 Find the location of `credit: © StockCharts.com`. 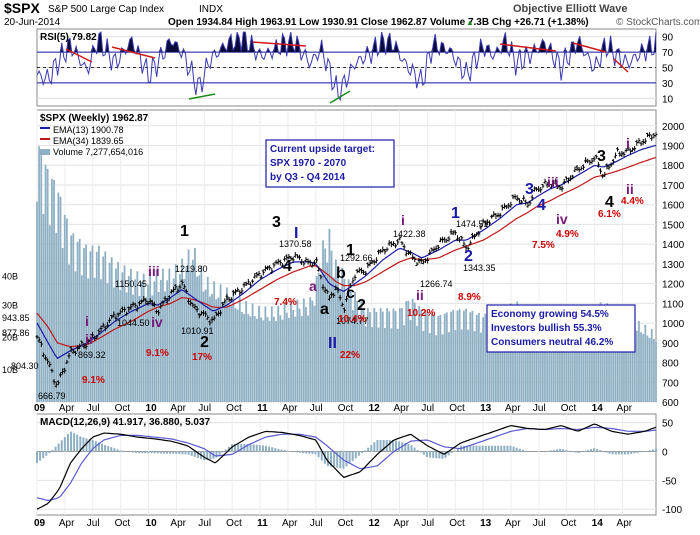

credit: © StockCharts.com is located at coordinates (658, 22).